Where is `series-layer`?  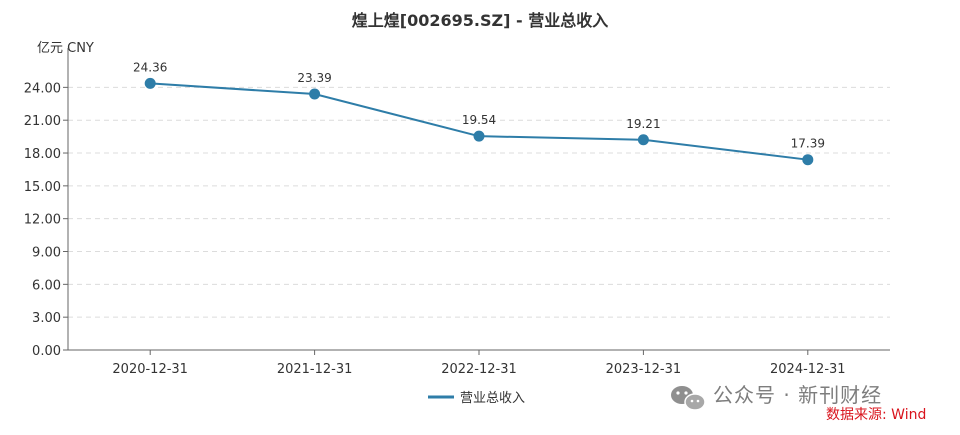
series-layer is located at coordinates (479, 121).